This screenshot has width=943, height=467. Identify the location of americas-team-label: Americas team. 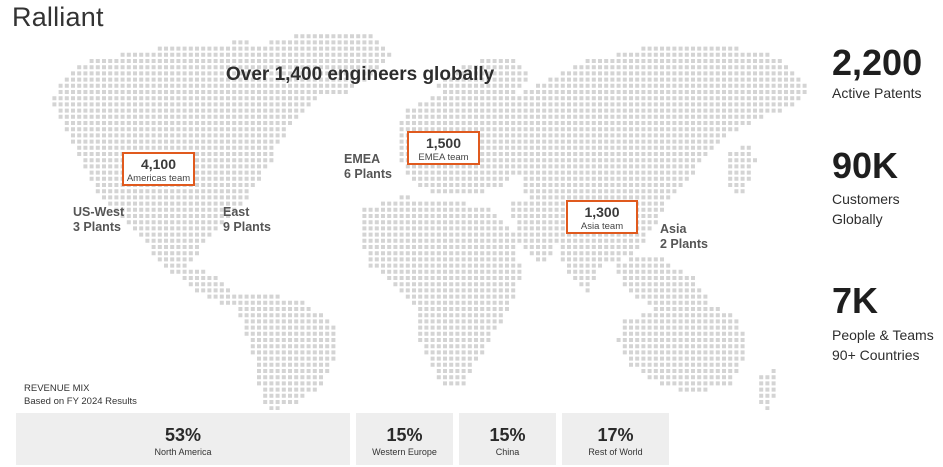
(158, 178).